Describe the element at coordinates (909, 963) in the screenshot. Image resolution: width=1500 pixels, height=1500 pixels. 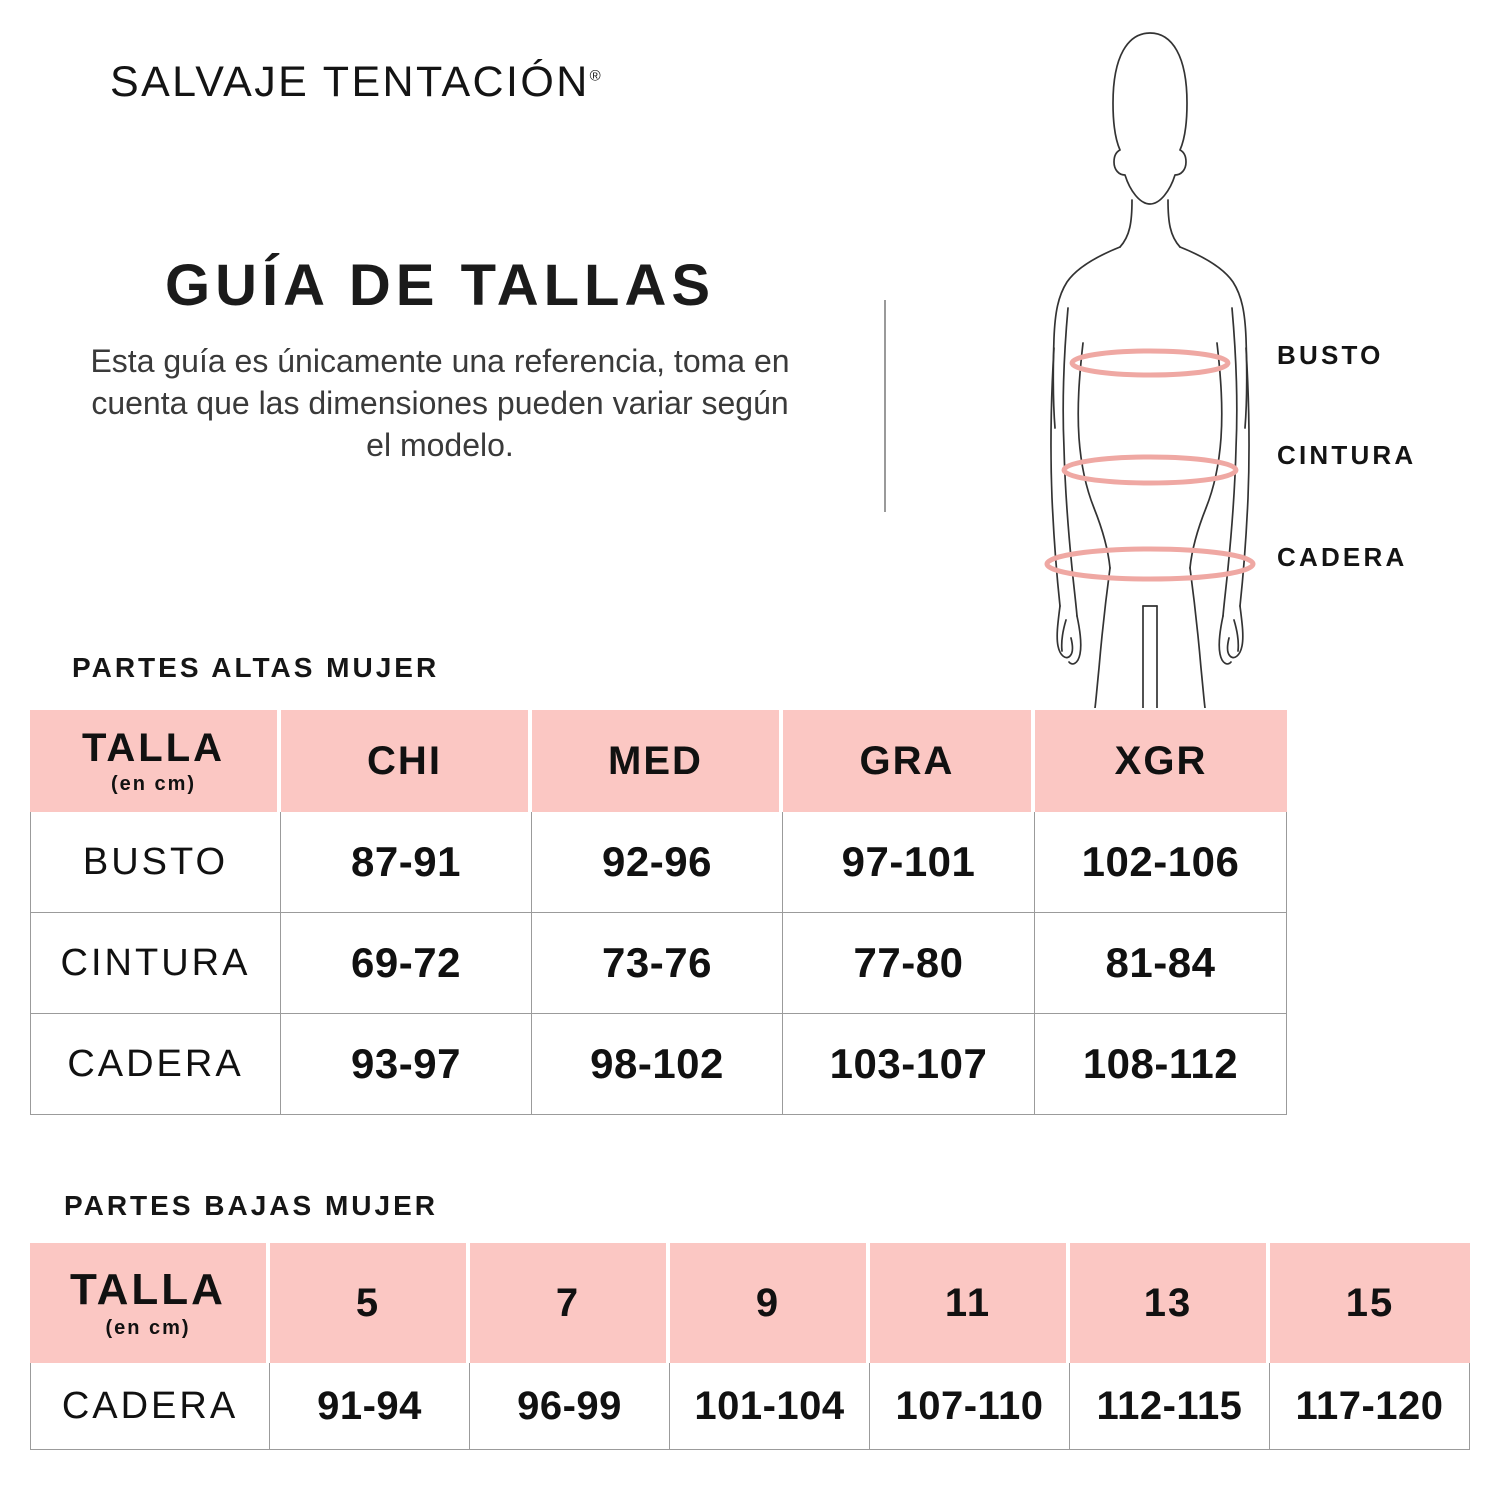
I see `cell-cintura-gra: 77-80` at that location.